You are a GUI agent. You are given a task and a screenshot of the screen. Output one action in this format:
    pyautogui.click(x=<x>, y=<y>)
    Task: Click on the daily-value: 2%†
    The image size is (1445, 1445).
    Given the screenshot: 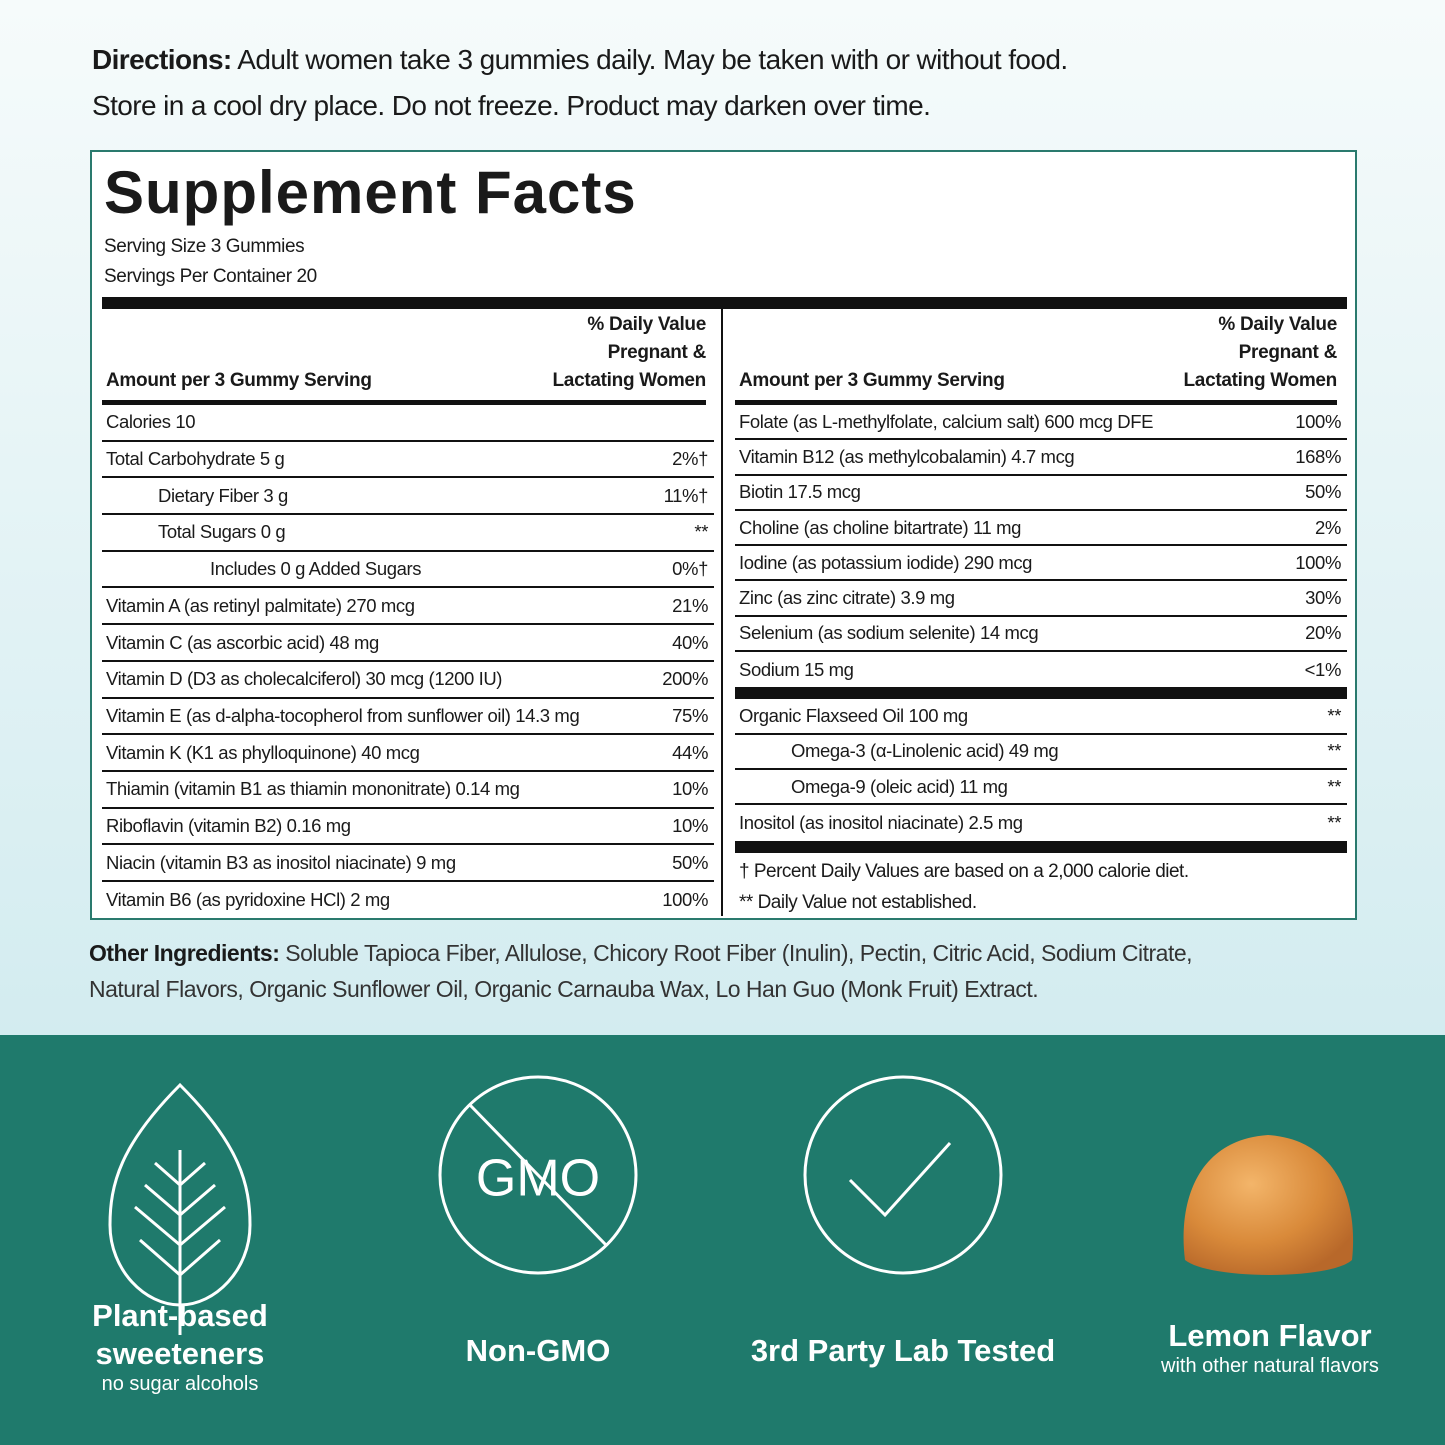 What is the action you would take?
    pyautogui.click(x=690, y=459)
    